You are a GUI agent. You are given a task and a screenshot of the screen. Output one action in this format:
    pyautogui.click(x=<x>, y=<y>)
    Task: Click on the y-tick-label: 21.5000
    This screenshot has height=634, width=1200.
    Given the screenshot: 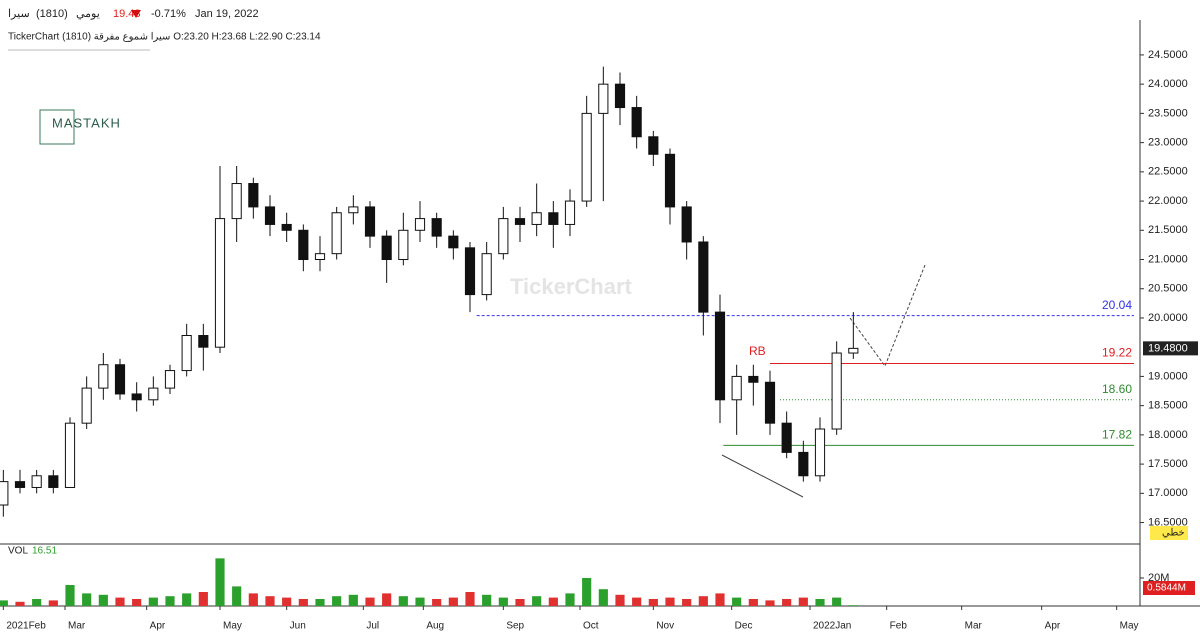 What is the action you would take?
    pyautogui.click(x=1168, y=230)
    